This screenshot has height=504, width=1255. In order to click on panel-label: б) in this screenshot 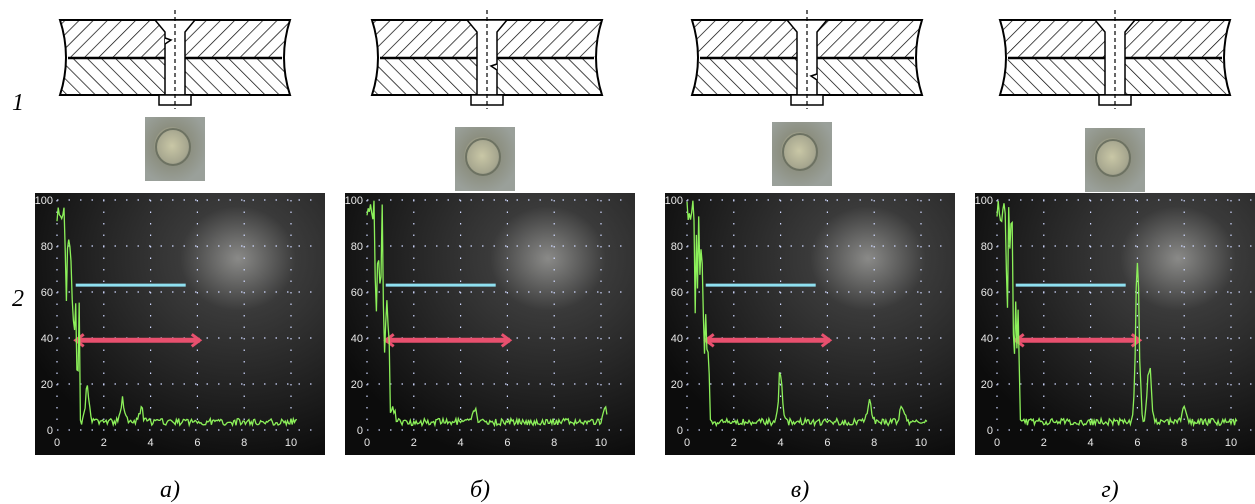, I will do `click(480, 490)`.